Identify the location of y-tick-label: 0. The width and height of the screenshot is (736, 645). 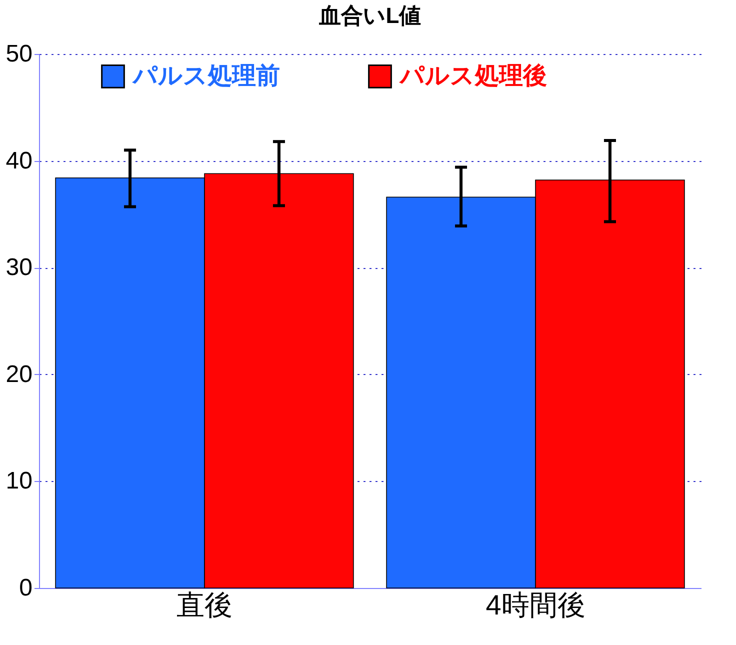
(25, 588).